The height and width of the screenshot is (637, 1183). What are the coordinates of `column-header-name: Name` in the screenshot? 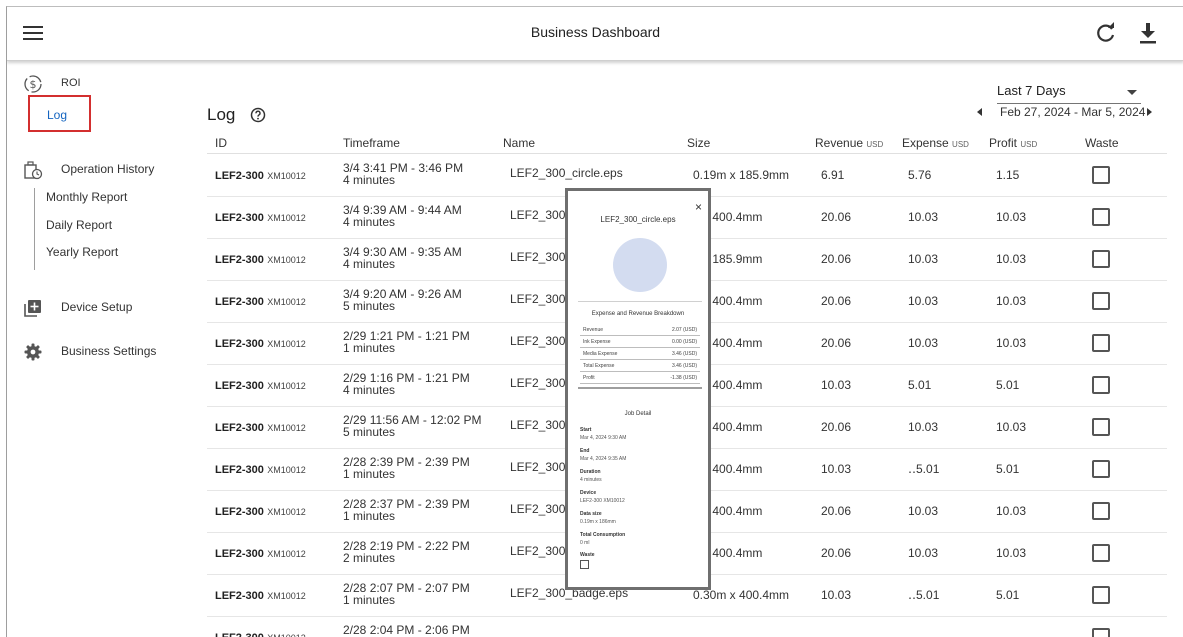 It's located at (519, 143).